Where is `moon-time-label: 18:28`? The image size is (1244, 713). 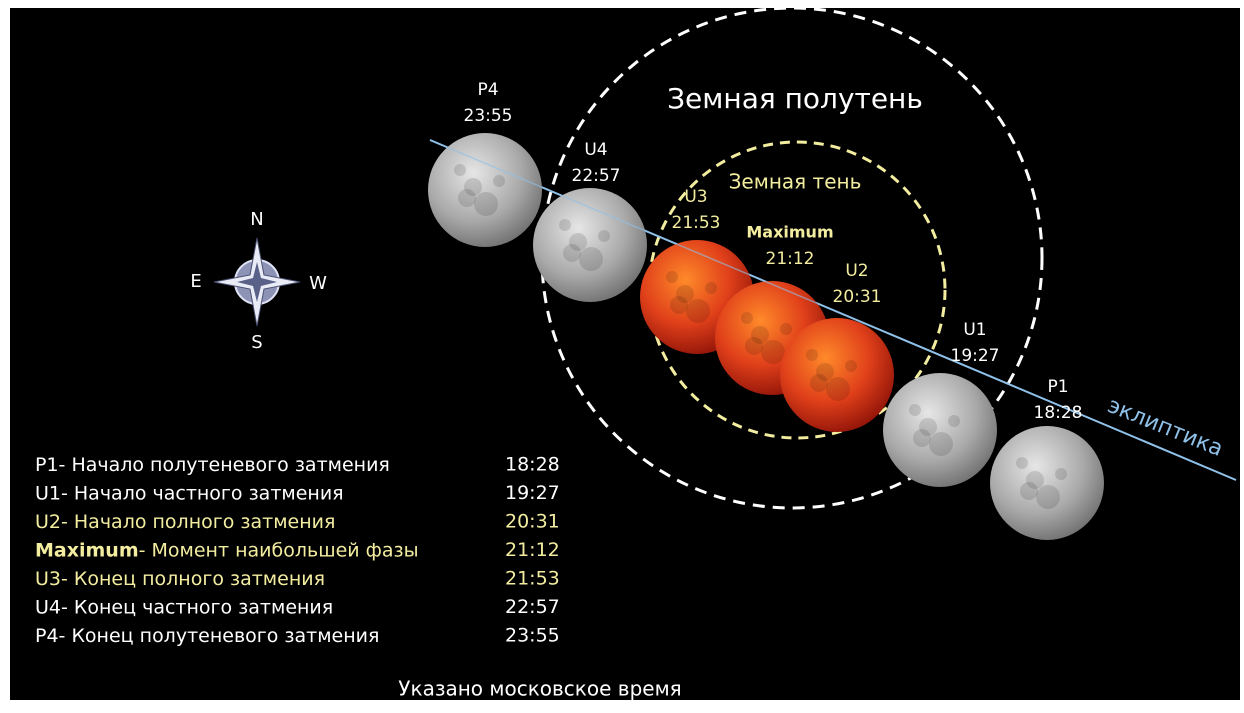 moon-time-label: 18:28 is located at coordinates (1058, 413).